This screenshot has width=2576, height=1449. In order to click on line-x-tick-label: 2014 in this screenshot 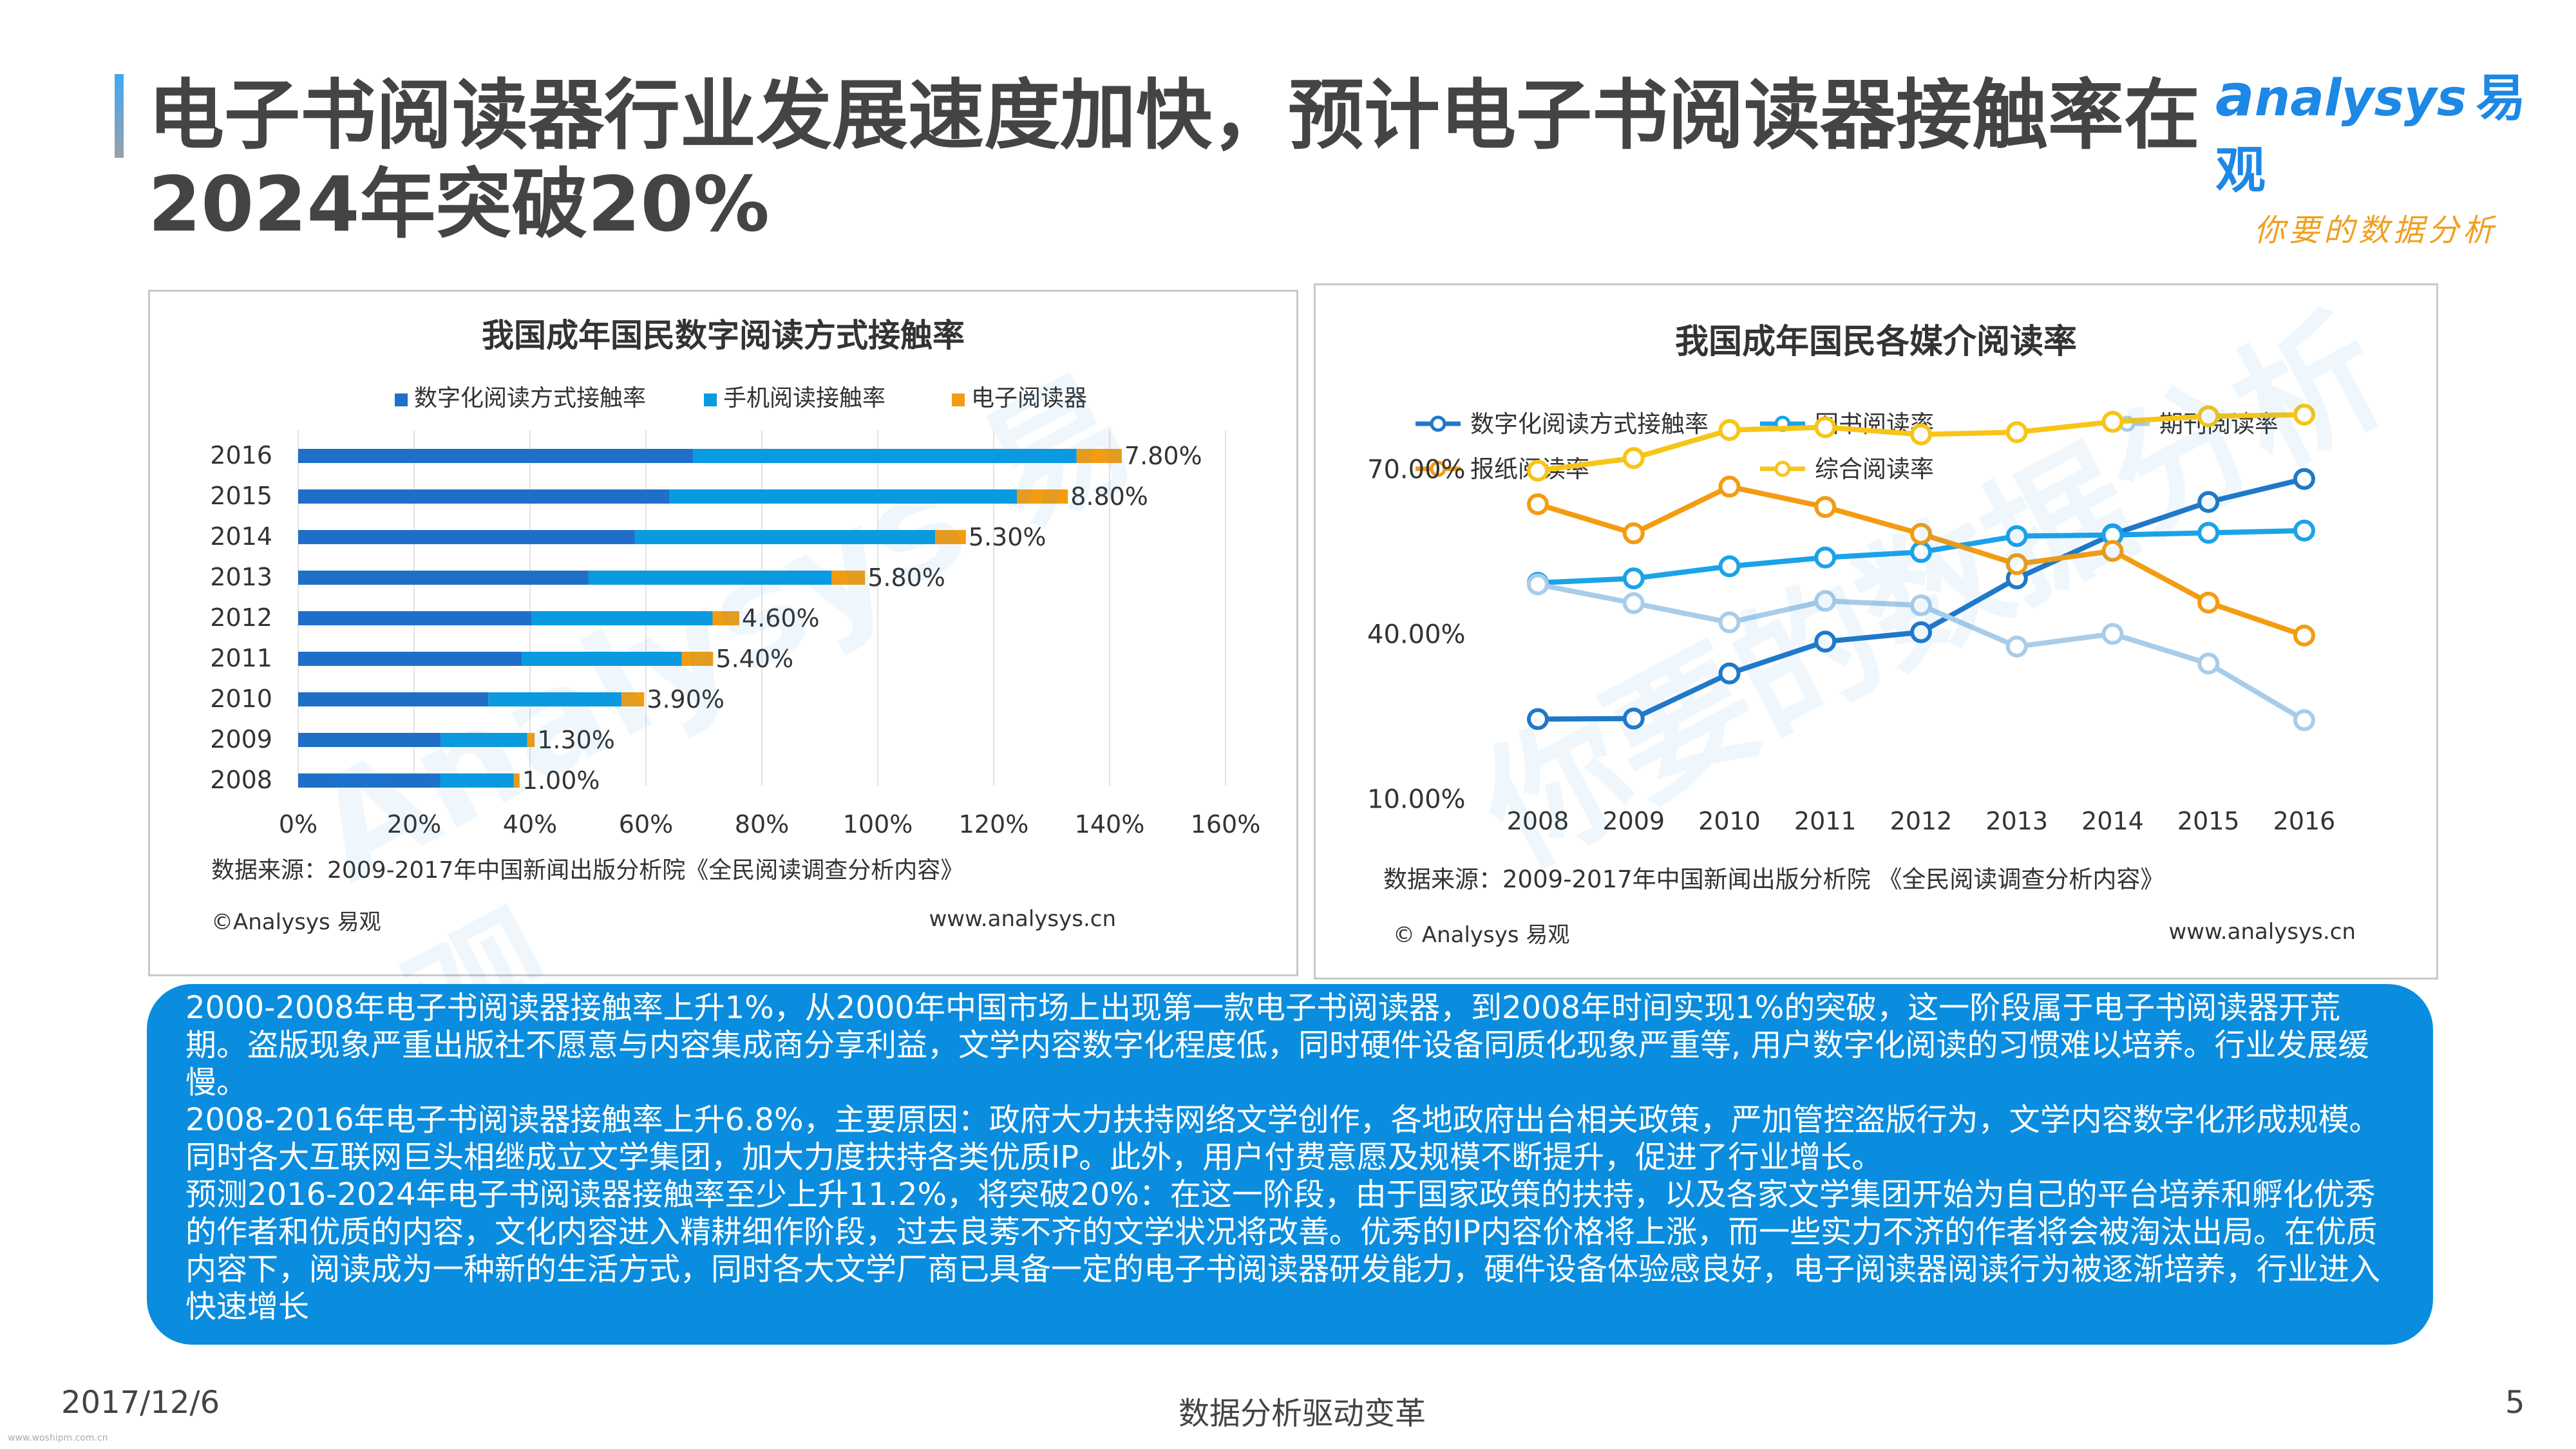, I will do `click(2112, 821)`.